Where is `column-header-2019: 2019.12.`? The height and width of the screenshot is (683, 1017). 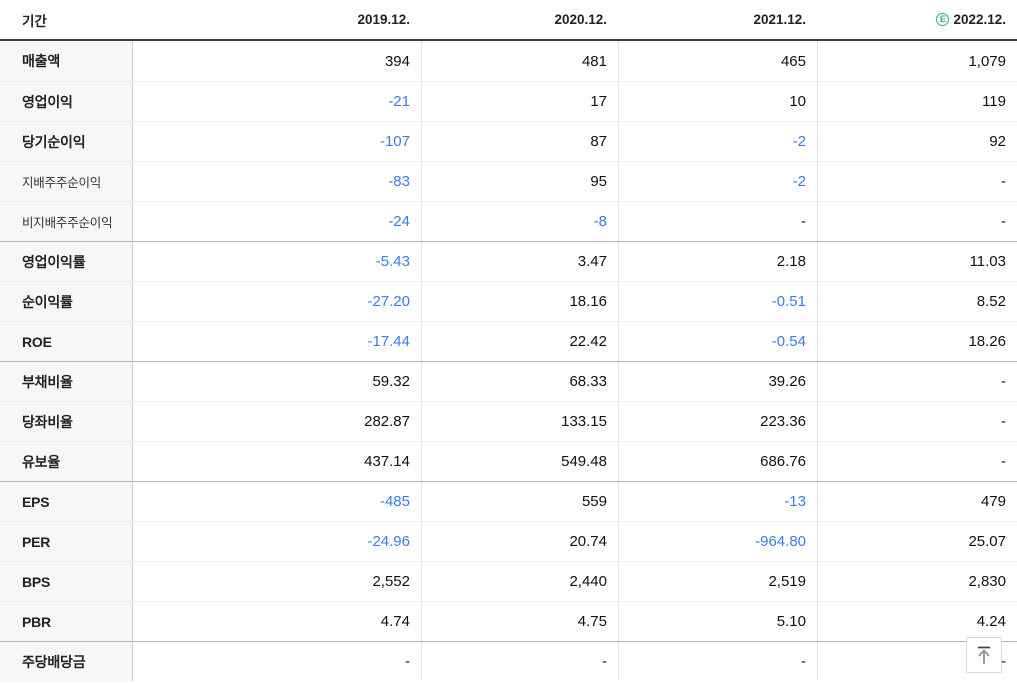 column-header-2019: 2019.12. is located at coordinates (383, 19).